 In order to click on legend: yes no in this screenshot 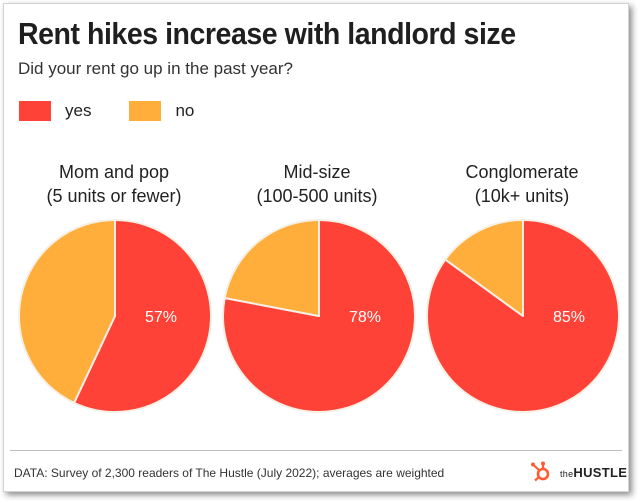, I will do `click(125, 111)`.